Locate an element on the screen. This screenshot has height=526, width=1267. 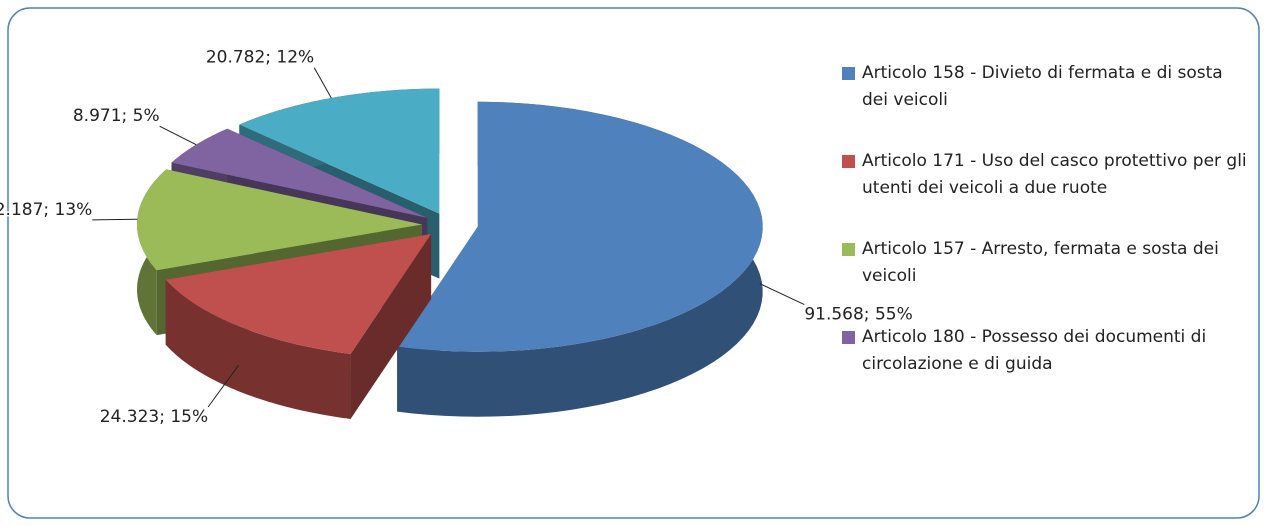
data-label: 22.187; 13% is located at coordinates (46, 210).